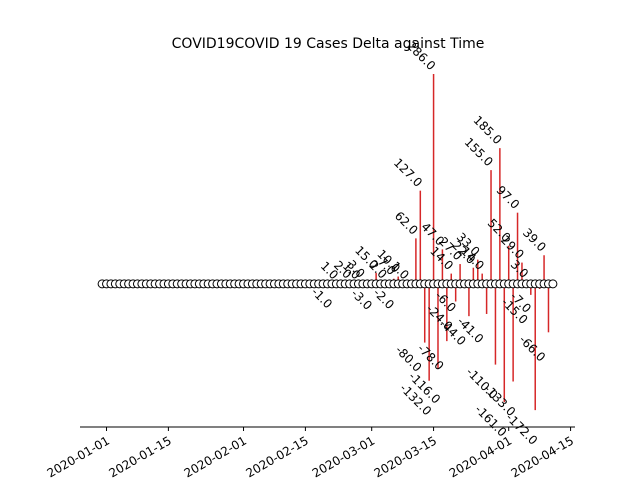 The image size is (640, 480). What do you see at coordinates (553, 284) in the screenshot?
I see `marker` at bounding box center [553, 284].